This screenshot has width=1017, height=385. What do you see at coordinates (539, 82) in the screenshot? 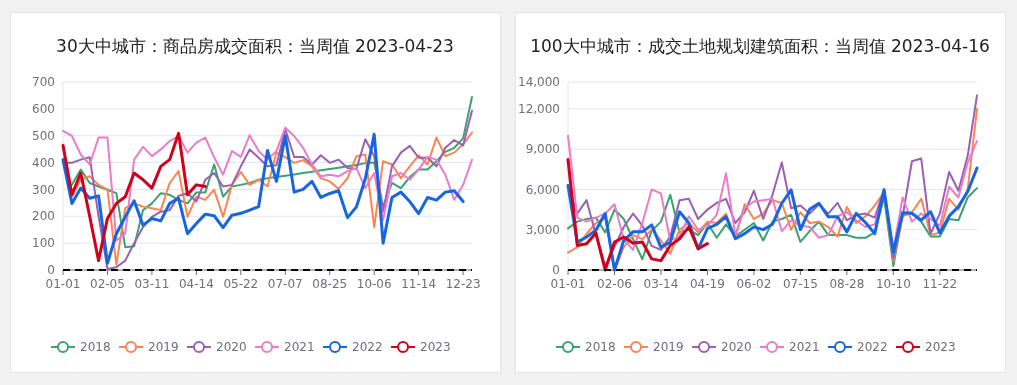
I see `y-tick-label: 14,000` at bounding box center [539, 82].